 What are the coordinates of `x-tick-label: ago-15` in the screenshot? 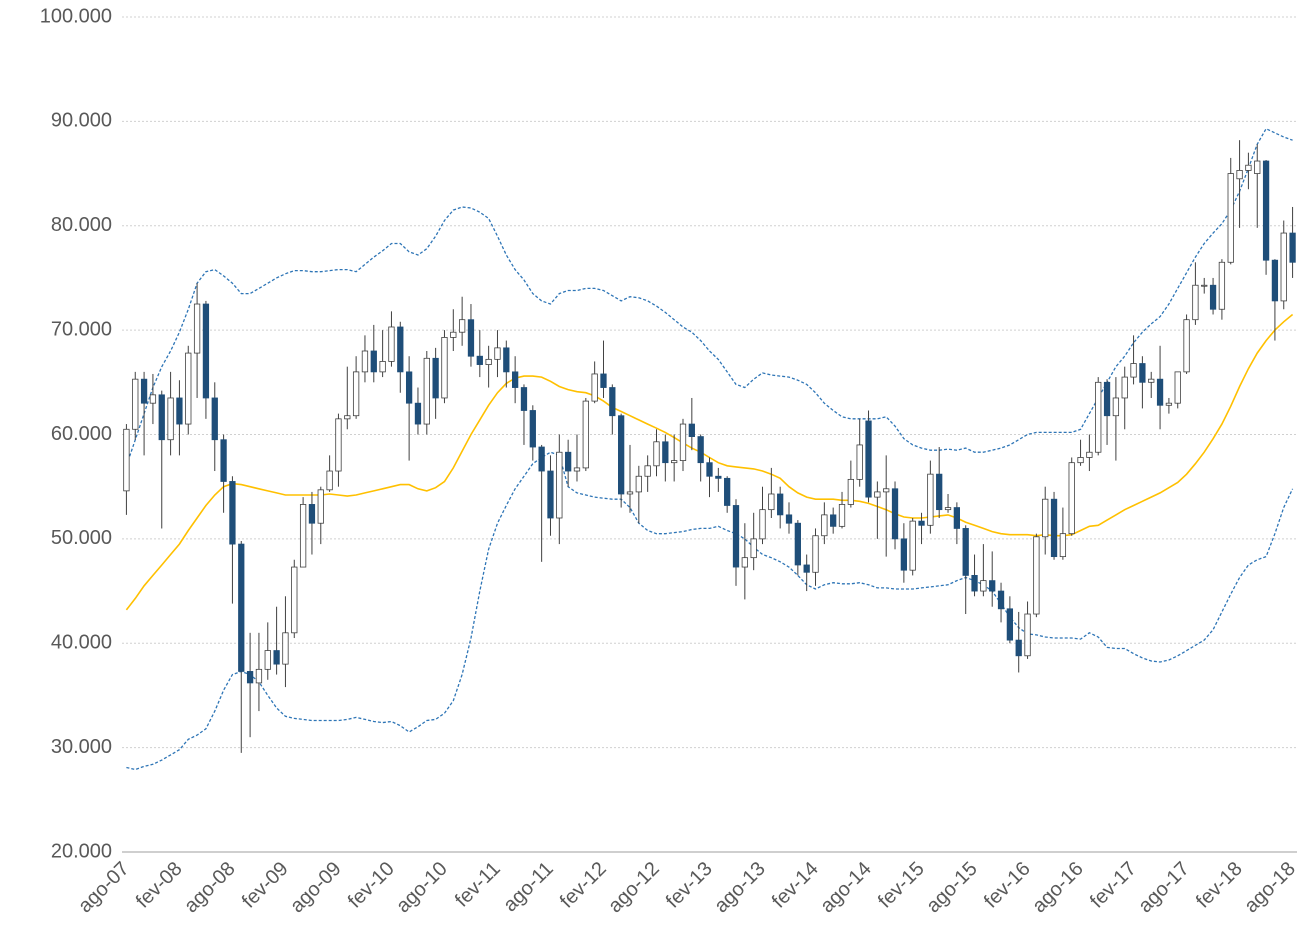 It's located at (952, 888).